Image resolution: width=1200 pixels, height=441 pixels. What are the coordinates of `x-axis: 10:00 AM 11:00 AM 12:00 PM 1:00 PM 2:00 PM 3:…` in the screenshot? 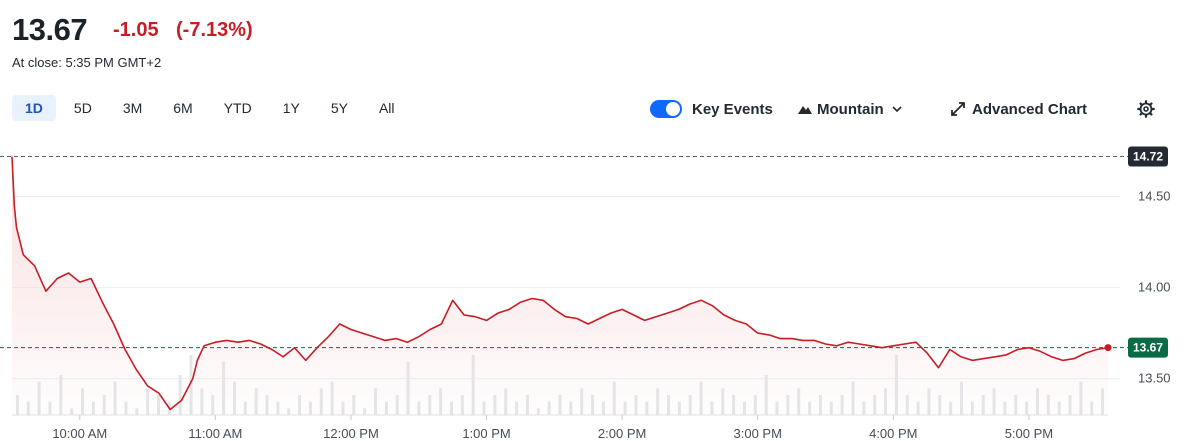 It's located at (552, 428).